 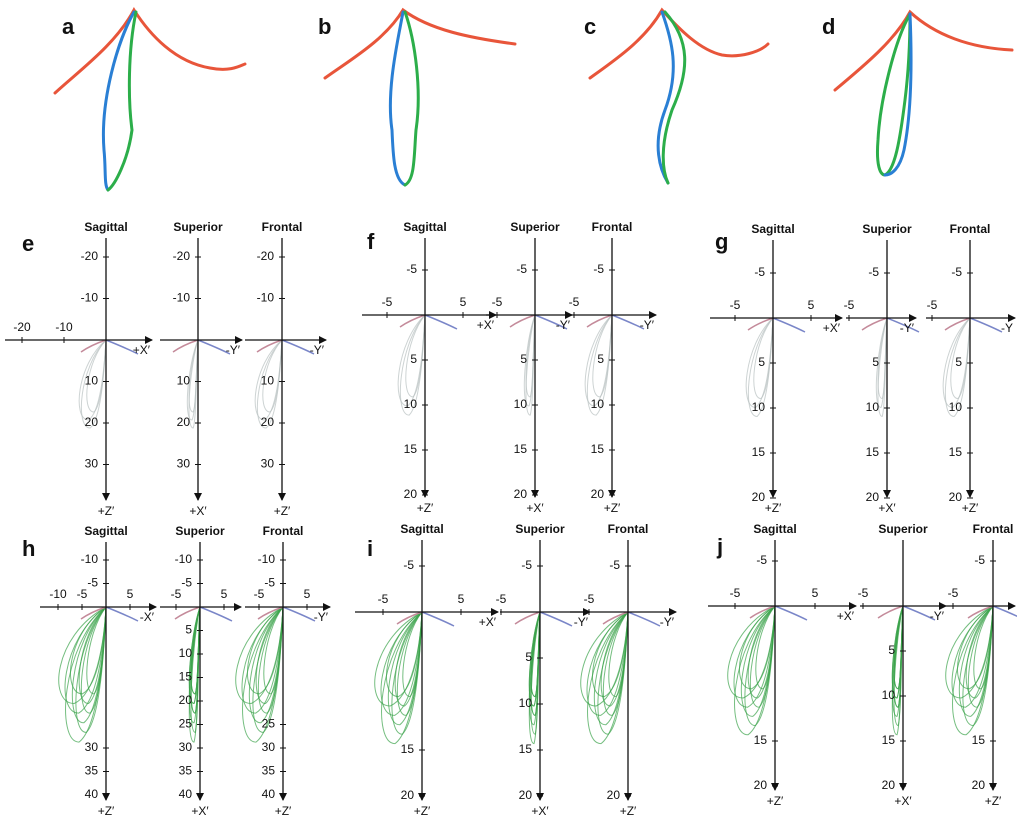 What do you see at coordinates (92, 771) in the screenshot?
I see `v-tick-label: 35` at bounding box center [92, 771].